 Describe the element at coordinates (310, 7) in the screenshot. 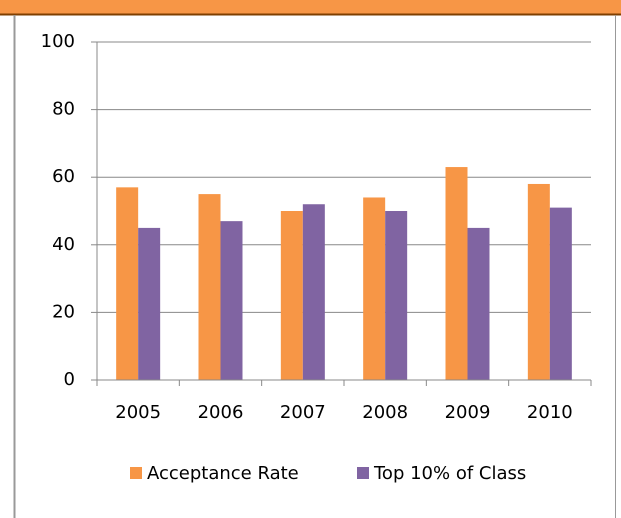

I see `header-band` at that location.